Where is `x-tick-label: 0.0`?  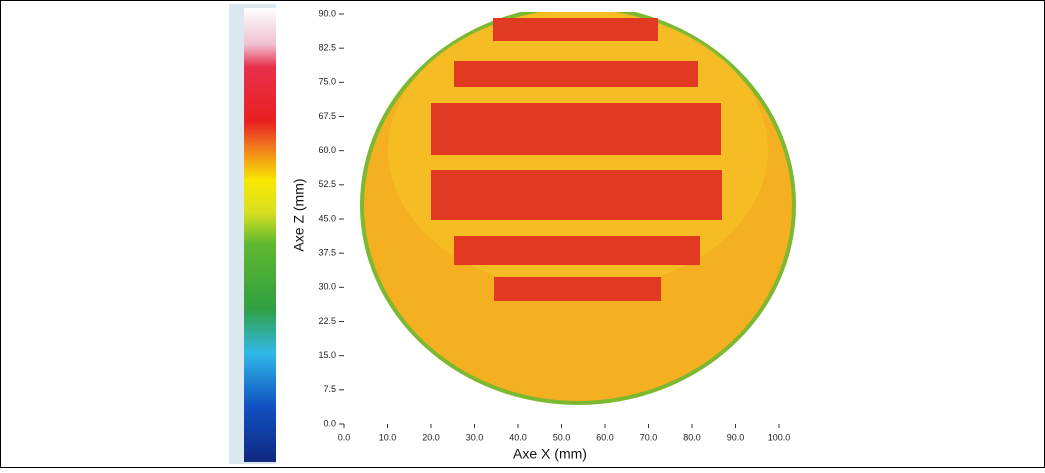
x-tick-label: 0.0 is located at coordinates (344, 437).